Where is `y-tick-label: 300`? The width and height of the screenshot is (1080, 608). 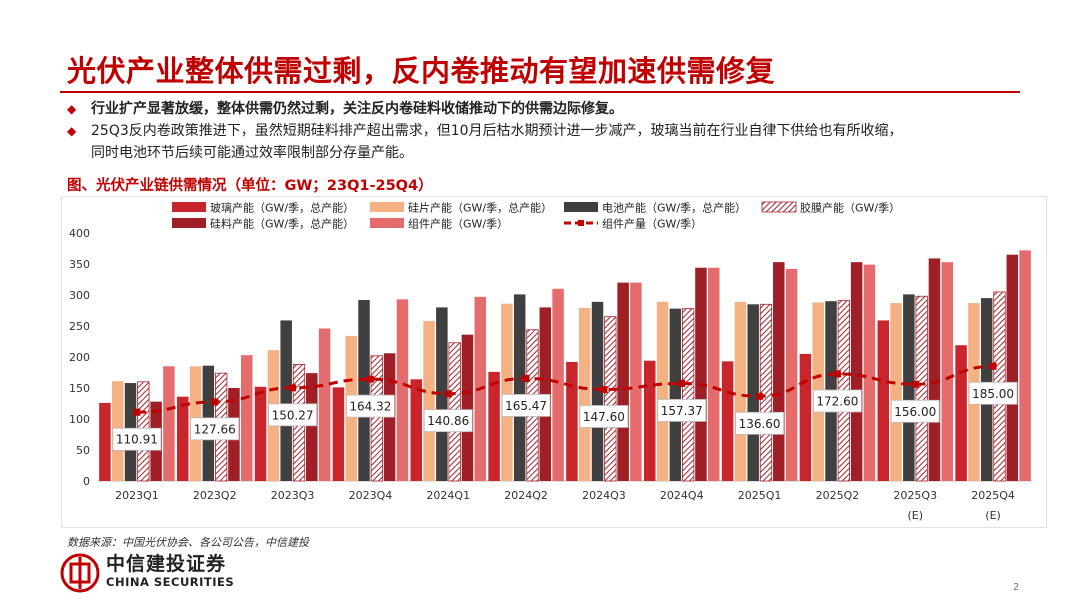 y-tick-label: 300 is located at coordinates (79, 295).